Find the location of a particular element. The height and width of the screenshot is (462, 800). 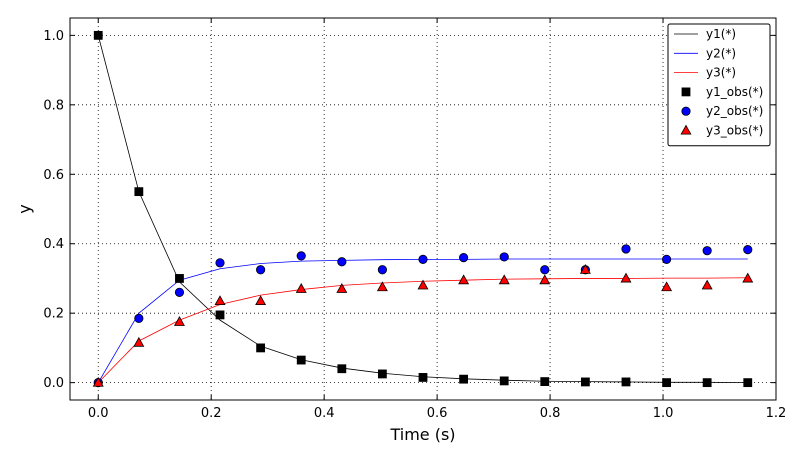

x-tick-label: 0.0 is located at coordinates (98, 413).